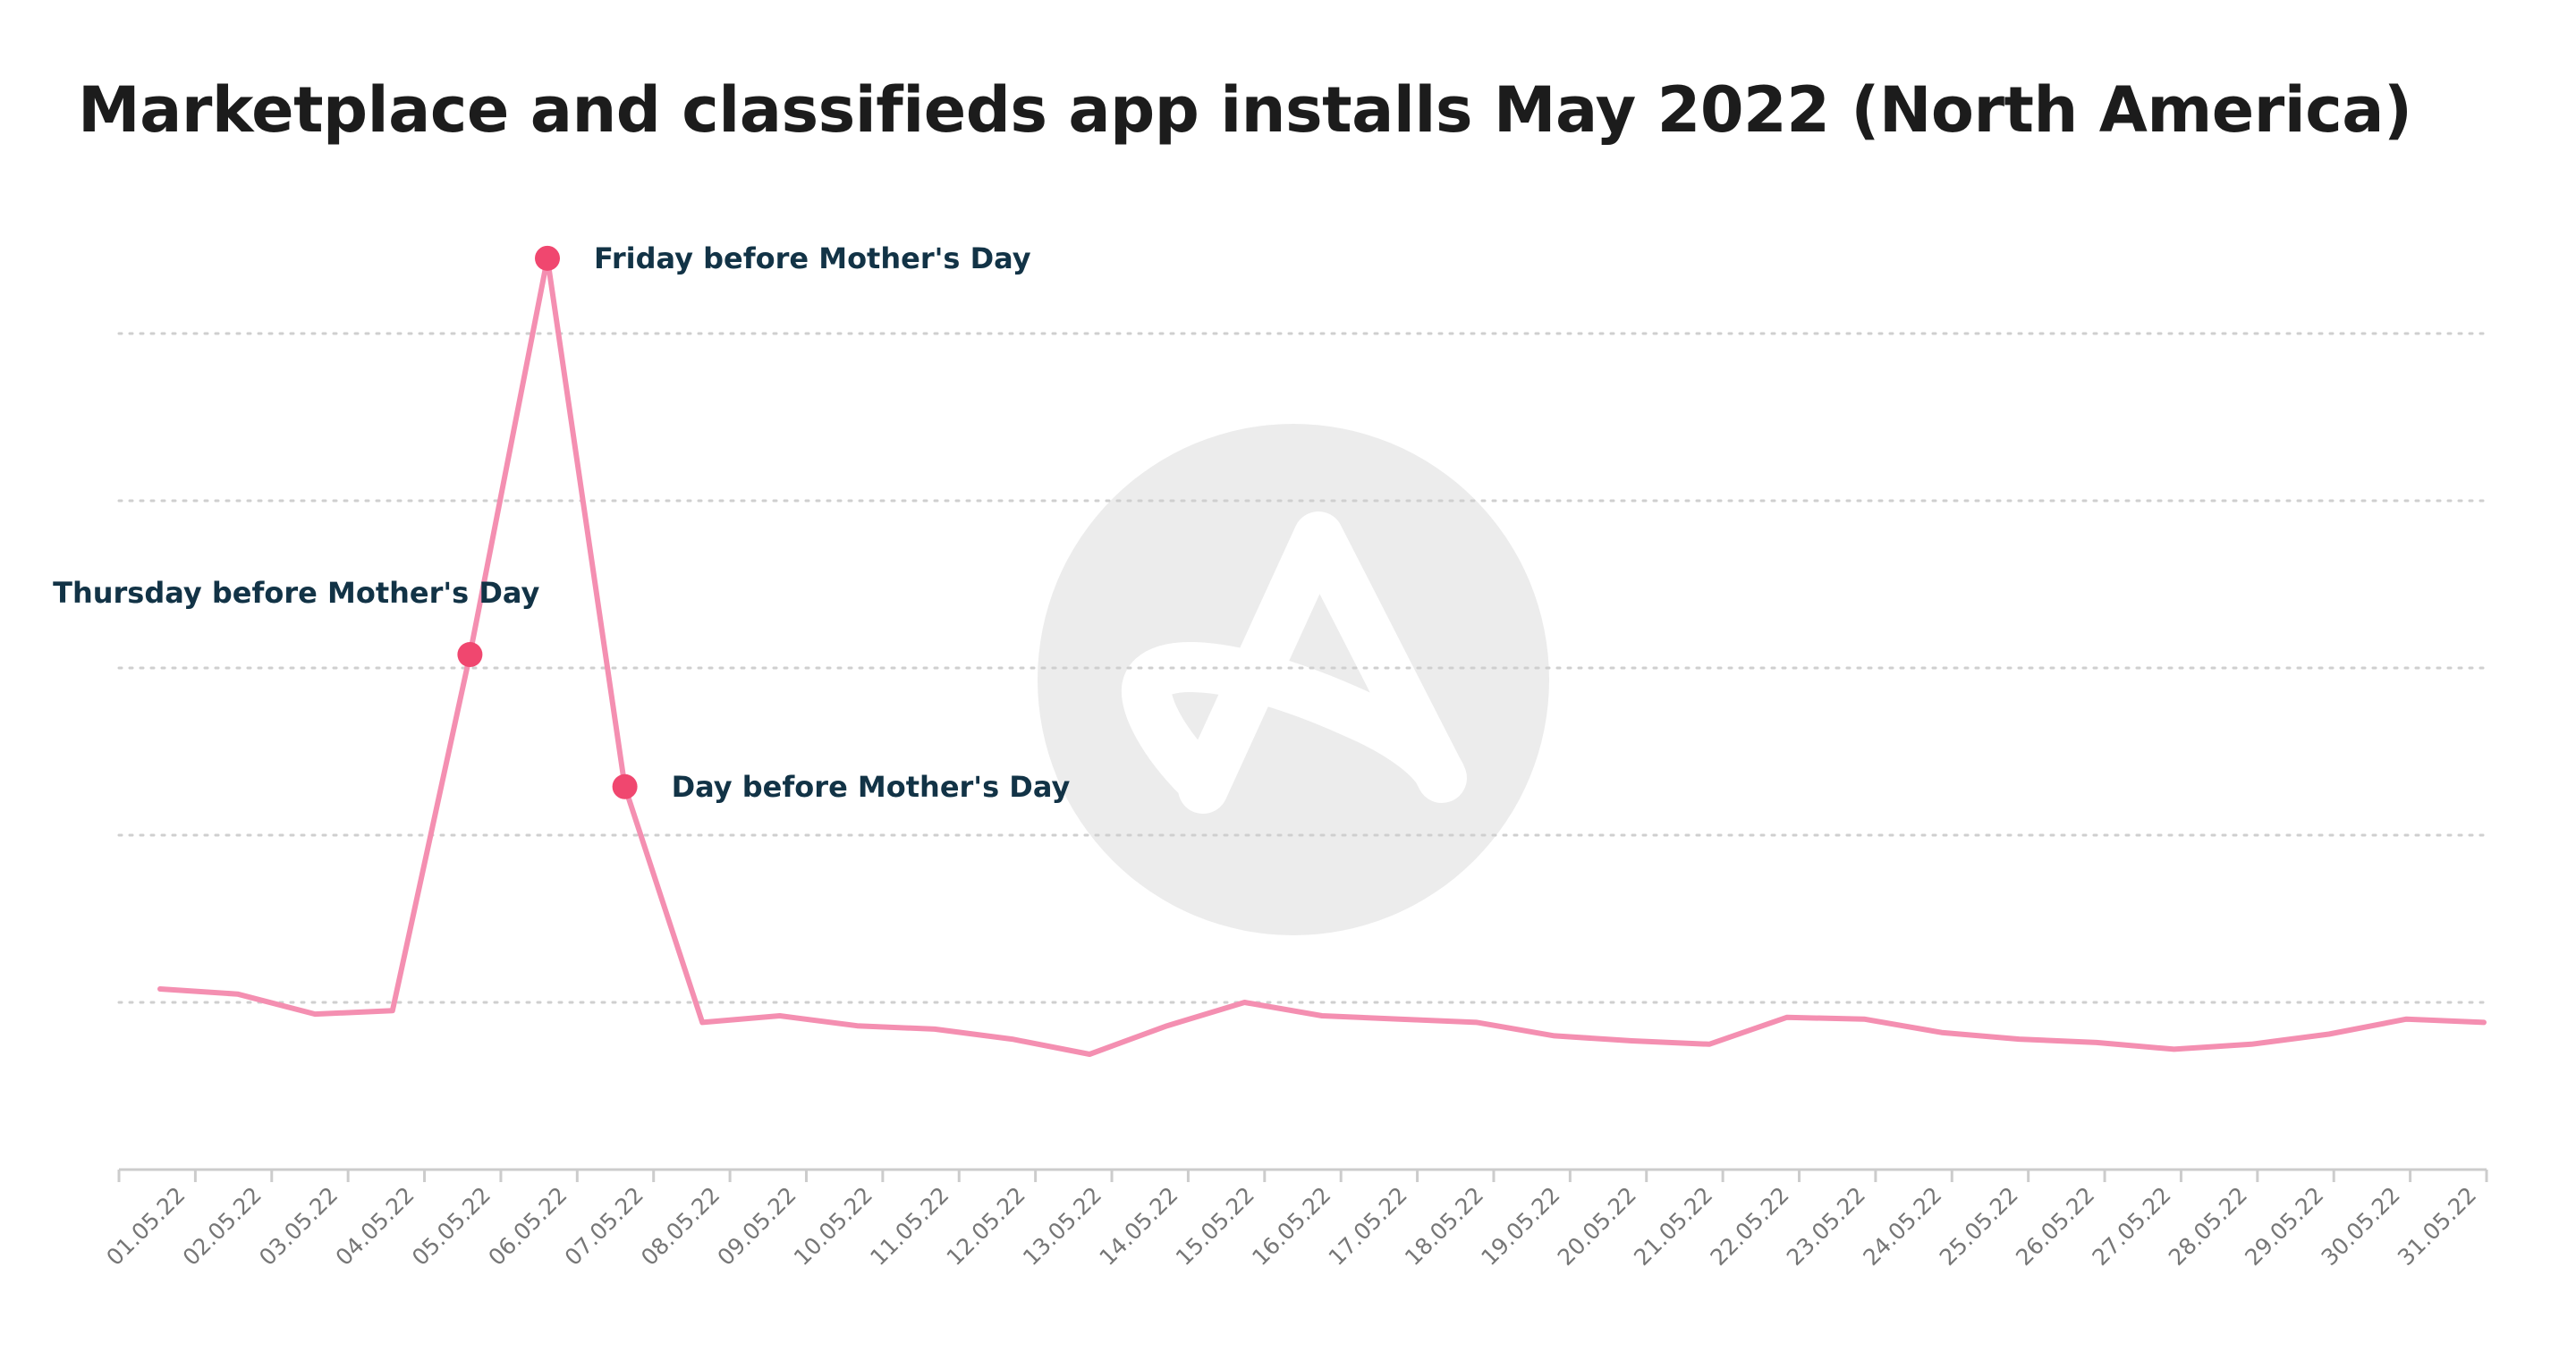  What do you see at coordinates (909, 1226) in the screenshot?
I see `x-tick-label: 11.05.22` at bounding box center [909, 1226].